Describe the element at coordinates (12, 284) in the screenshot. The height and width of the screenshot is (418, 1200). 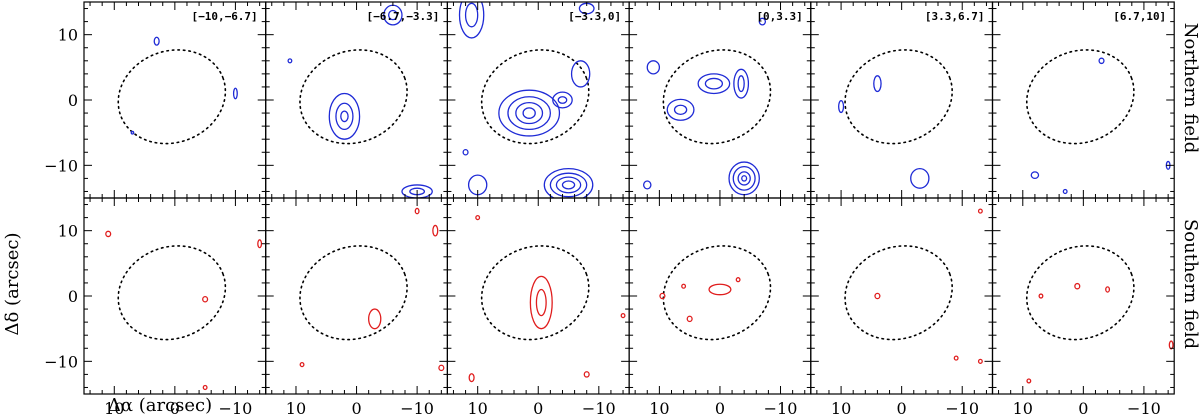
I see `y-axis-title: Δδ (arcsec)` at that location.